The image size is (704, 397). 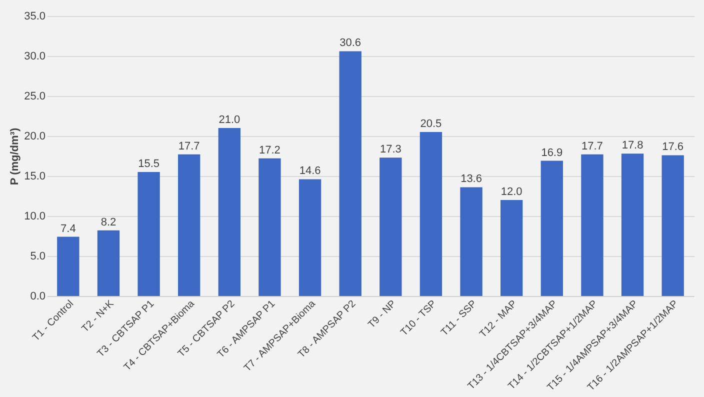 I want to click on data-label: 16.9, so click(x=552, y=152).